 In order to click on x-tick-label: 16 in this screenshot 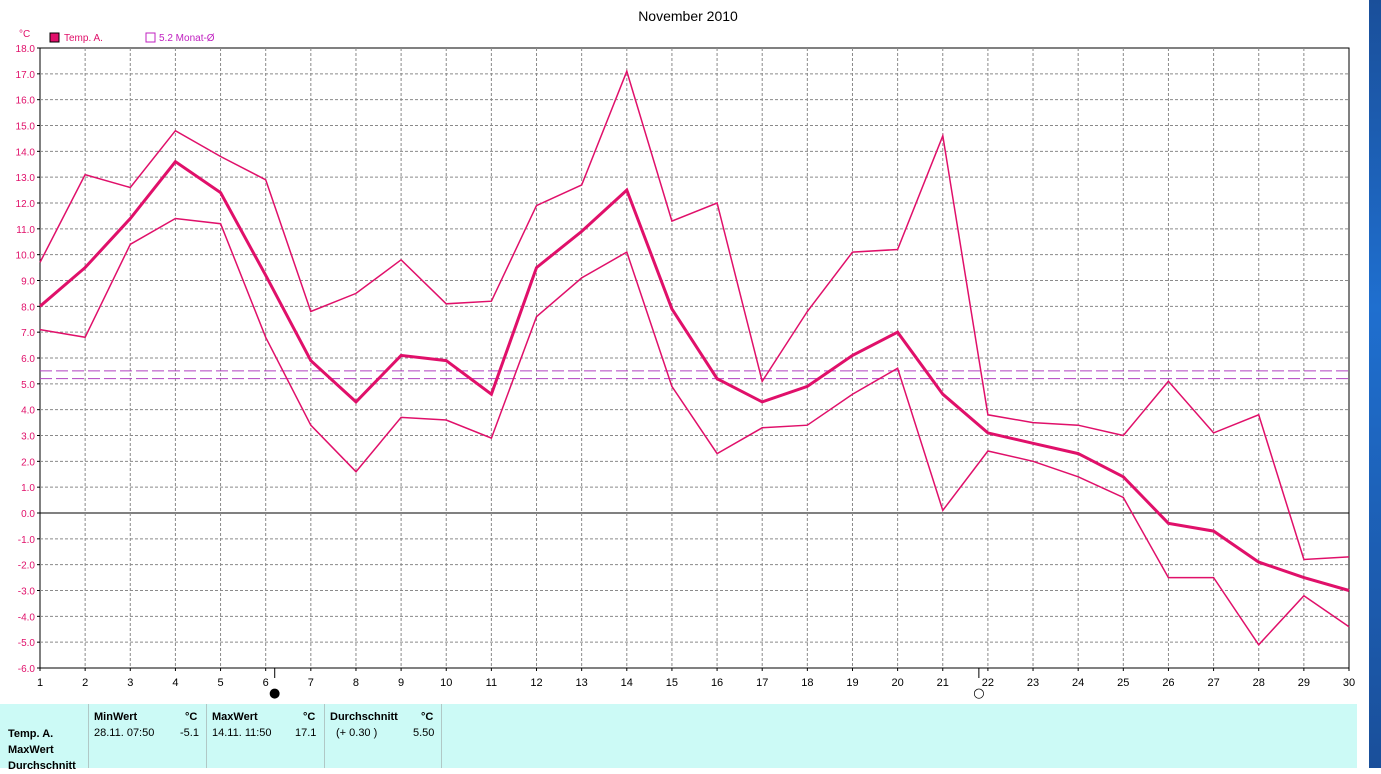, I will do `click(717, 683)`.